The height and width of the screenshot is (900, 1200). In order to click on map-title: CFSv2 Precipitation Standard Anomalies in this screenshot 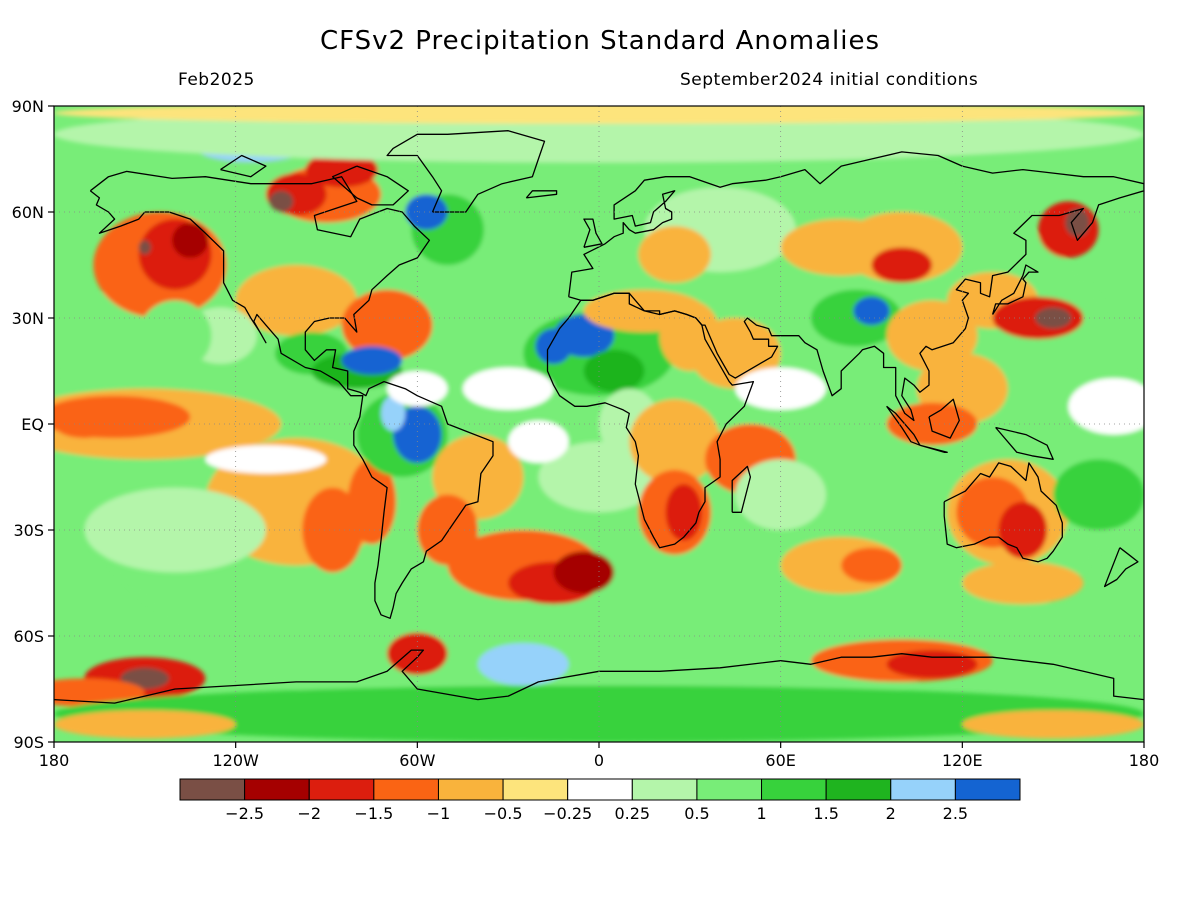, I will do `click(600, 41)`.